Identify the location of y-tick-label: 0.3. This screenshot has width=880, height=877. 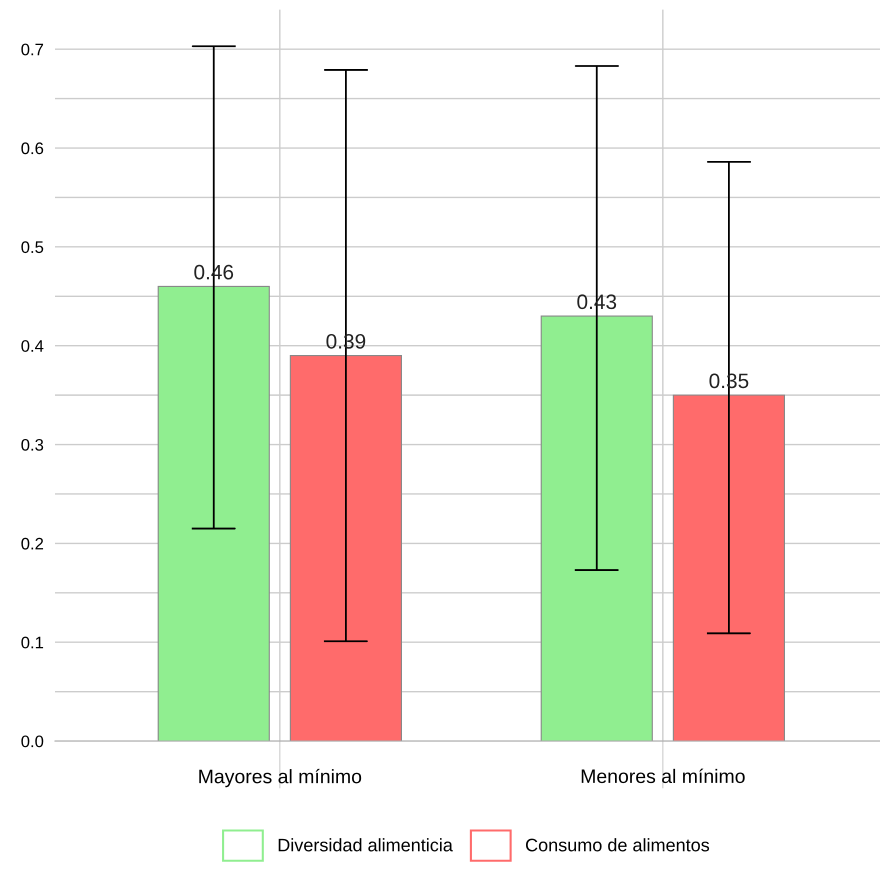
(32, 444).